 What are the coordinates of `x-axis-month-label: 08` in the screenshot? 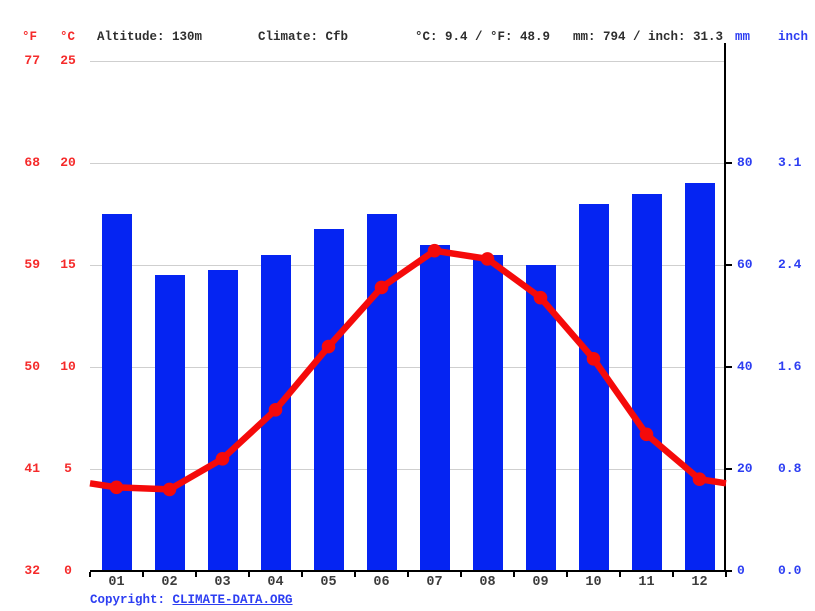 It's located at (487, 582).